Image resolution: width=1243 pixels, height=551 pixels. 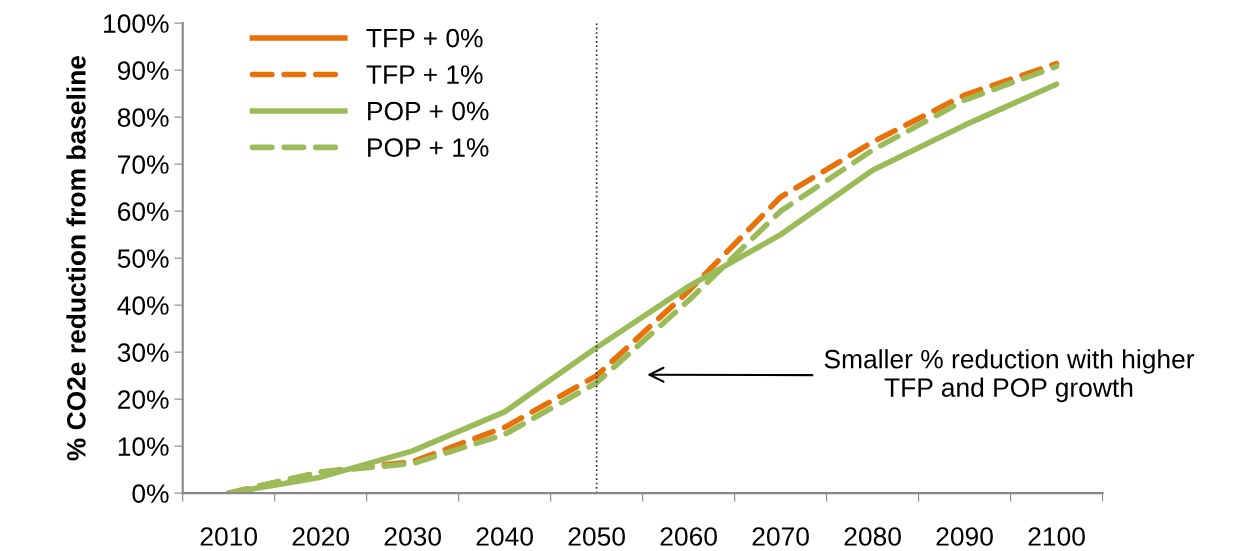 I want to click on x-tick-label: 2060, so click(x=688, y=536).